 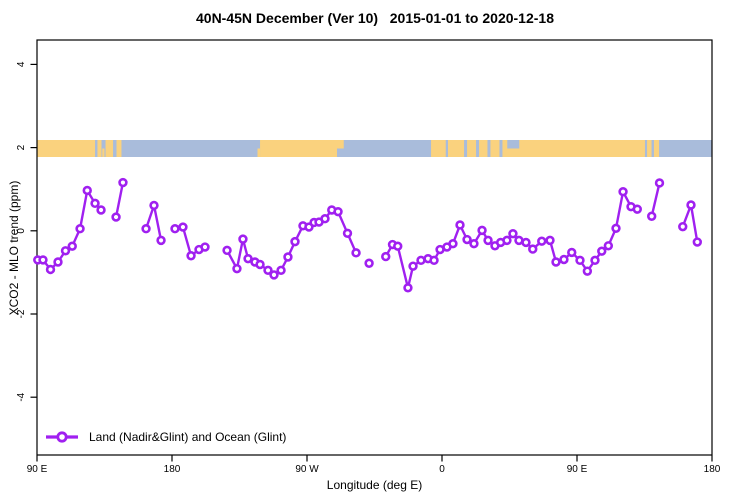 What do you see at coordinates (307, 469) in the screenshot?
I see `x-tick-label: 90 W` at bounding box center [307, 469].